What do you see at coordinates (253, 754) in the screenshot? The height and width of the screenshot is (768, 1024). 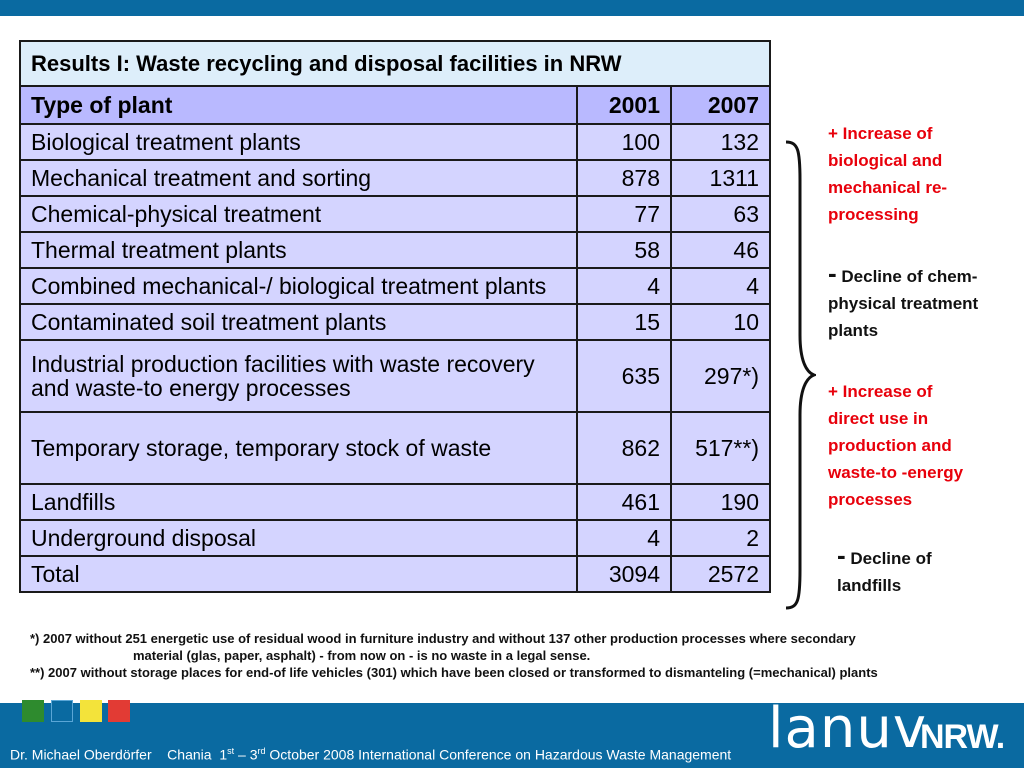 I see `footer-day2: 3` at bounding box center [253, 754].